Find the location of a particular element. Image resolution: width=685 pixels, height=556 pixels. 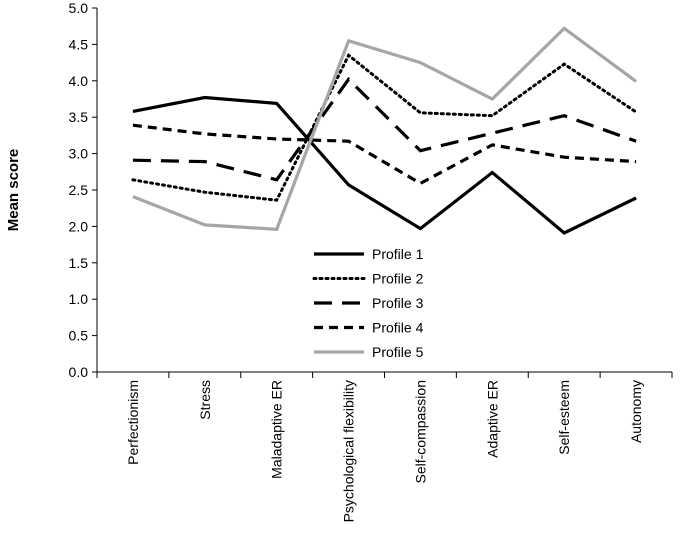

x-tick-label: Perfectionism is located at coordinates (133, 422).